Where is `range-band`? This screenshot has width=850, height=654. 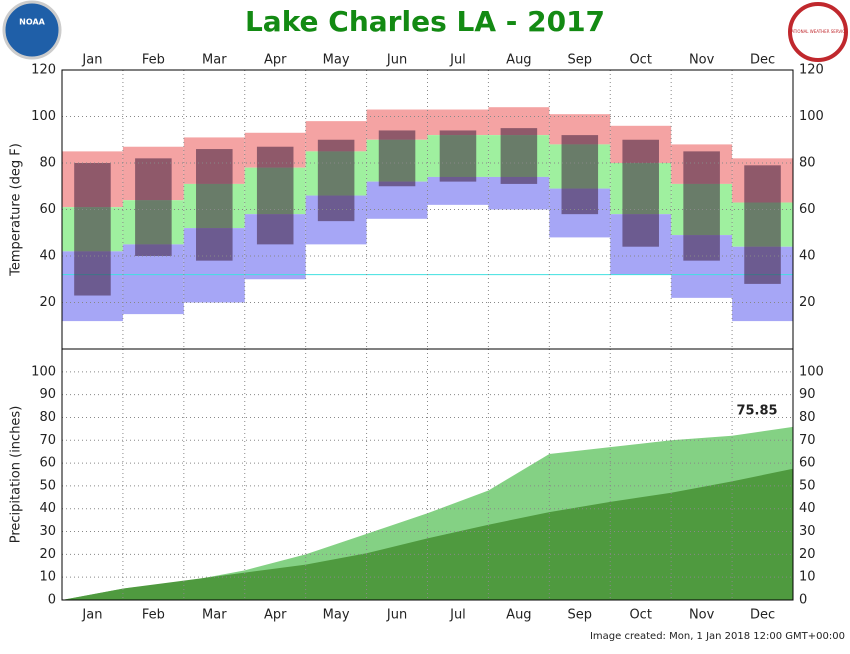 range-band is located at coordinates (397, 200).